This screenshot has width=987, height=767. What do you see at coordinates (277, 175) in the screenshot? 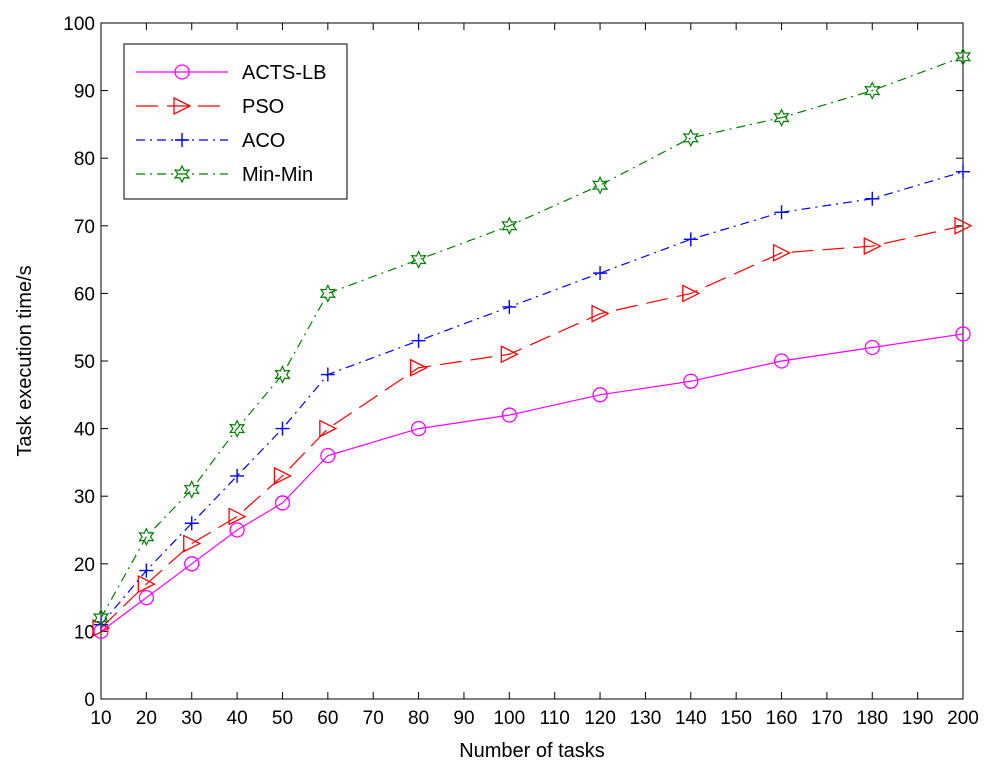
I see `legend-label: Min-Min` at bounding box center [277, 175].